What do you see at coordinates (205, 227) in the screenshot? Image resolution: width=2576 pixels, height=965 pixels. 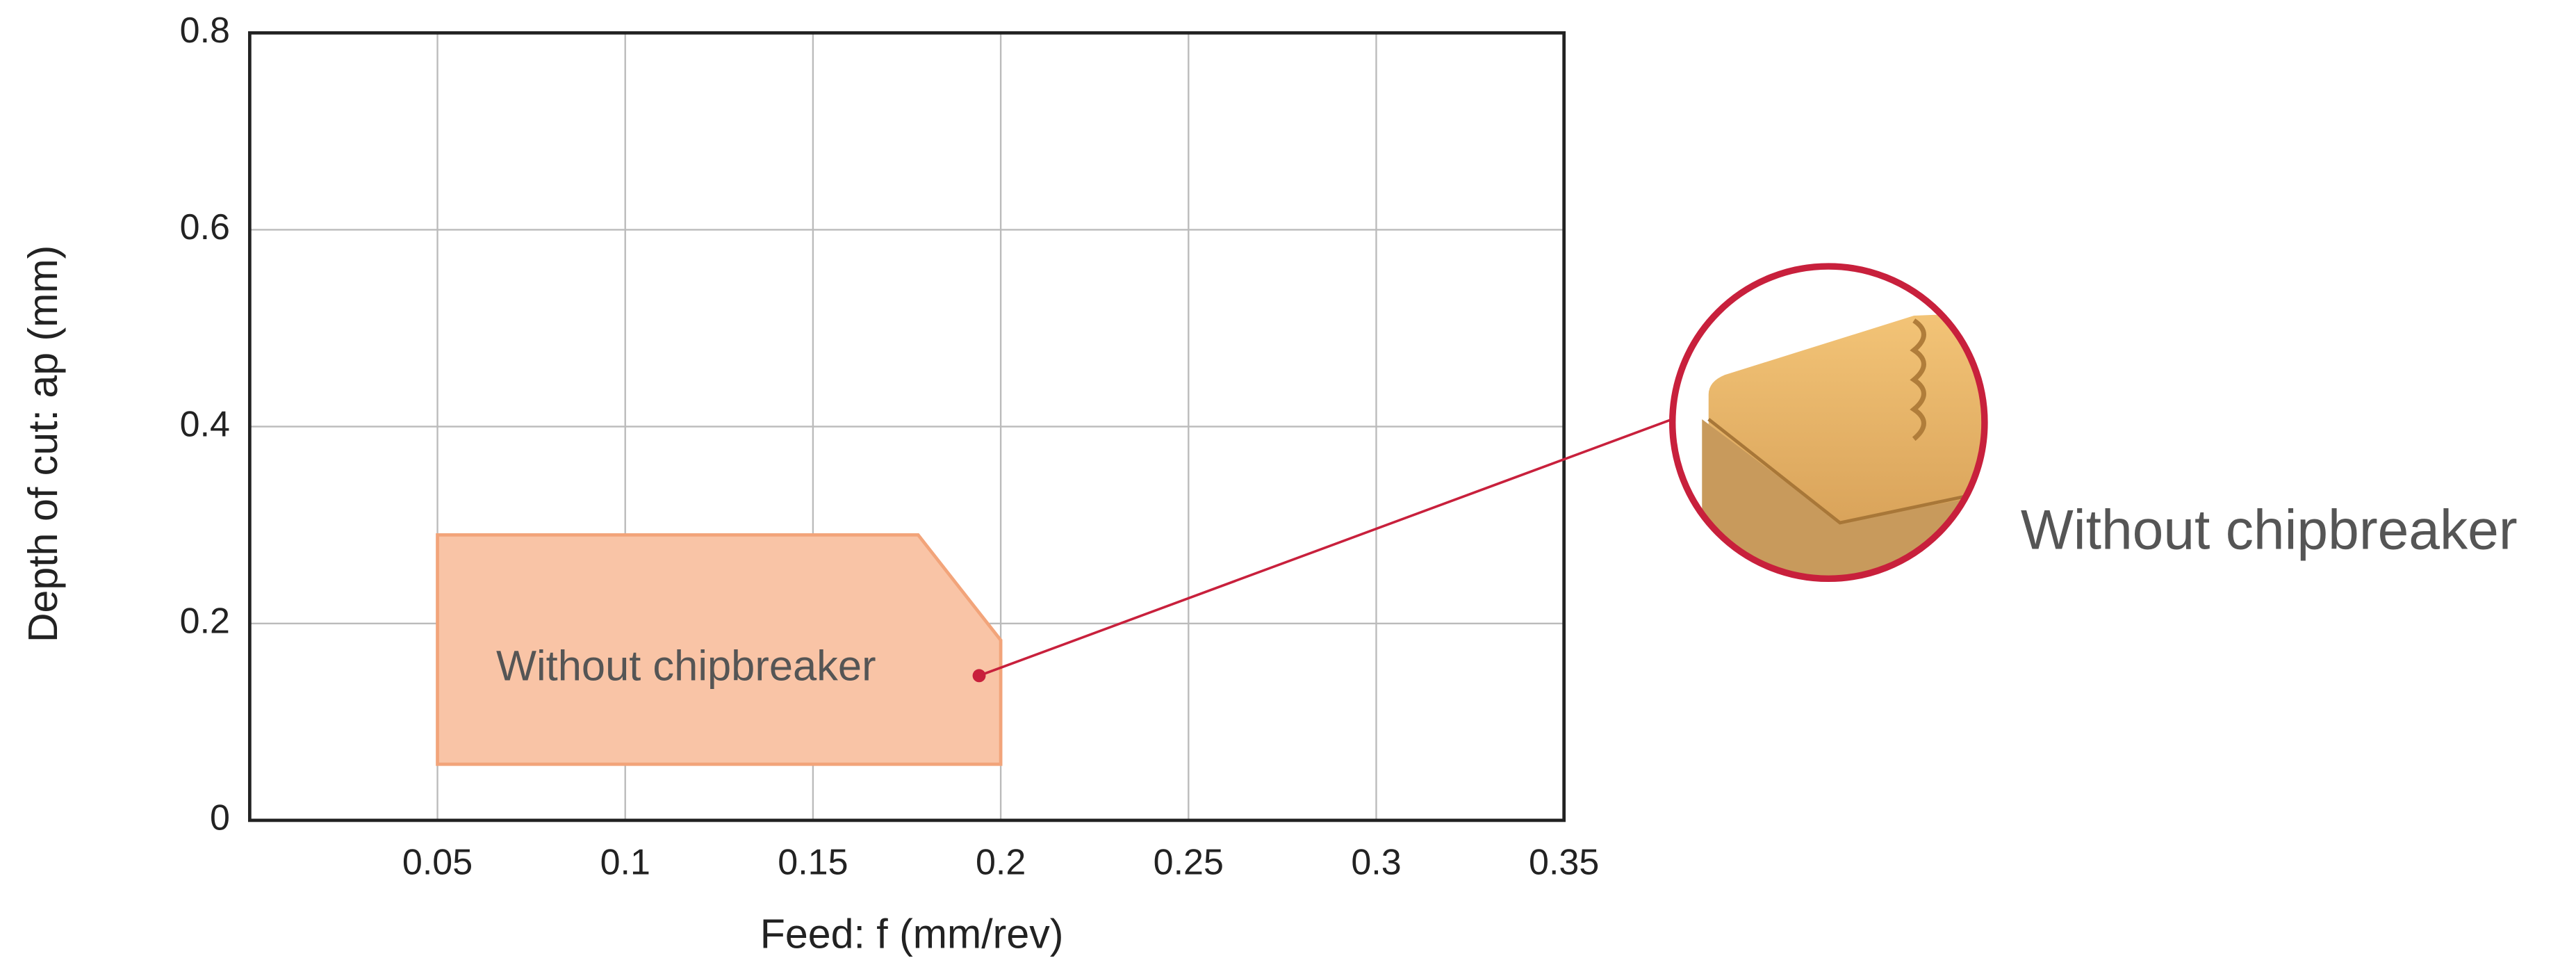 I see `y-tick-label: 0.6` at bounding box center [205, 227].